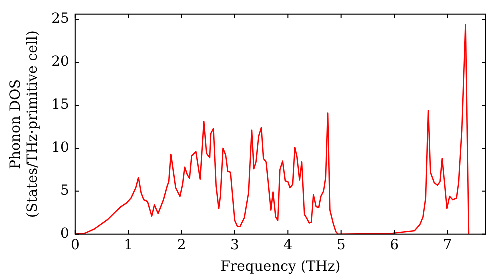 The height and width of the screenshot is (280, 500). What do you see at coordinates (447, 245) in the screenshot?
I see `x-tick-label: 7` at bounding box center [447, 245].